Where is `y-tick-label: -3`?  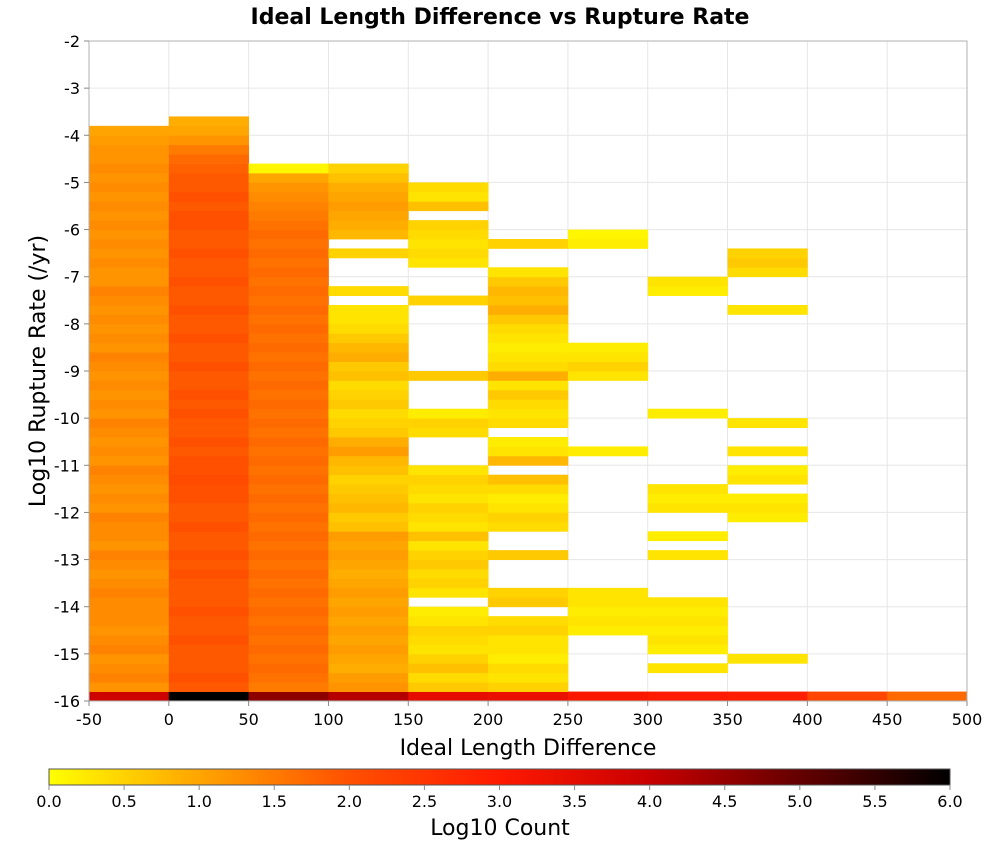
y-tick-label: -3 is located at coordinates (72, 88).